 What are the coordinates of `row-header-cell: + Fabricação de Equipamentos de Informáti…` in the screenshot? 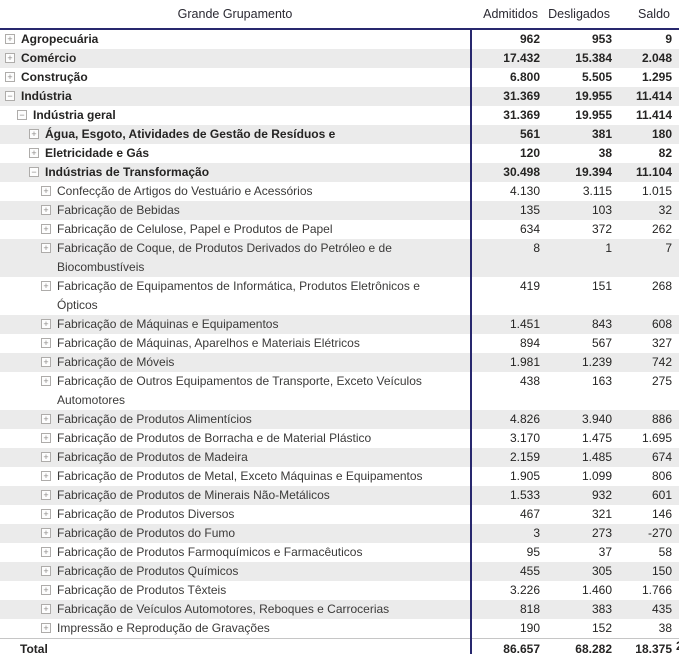 It's located at (235, 296).